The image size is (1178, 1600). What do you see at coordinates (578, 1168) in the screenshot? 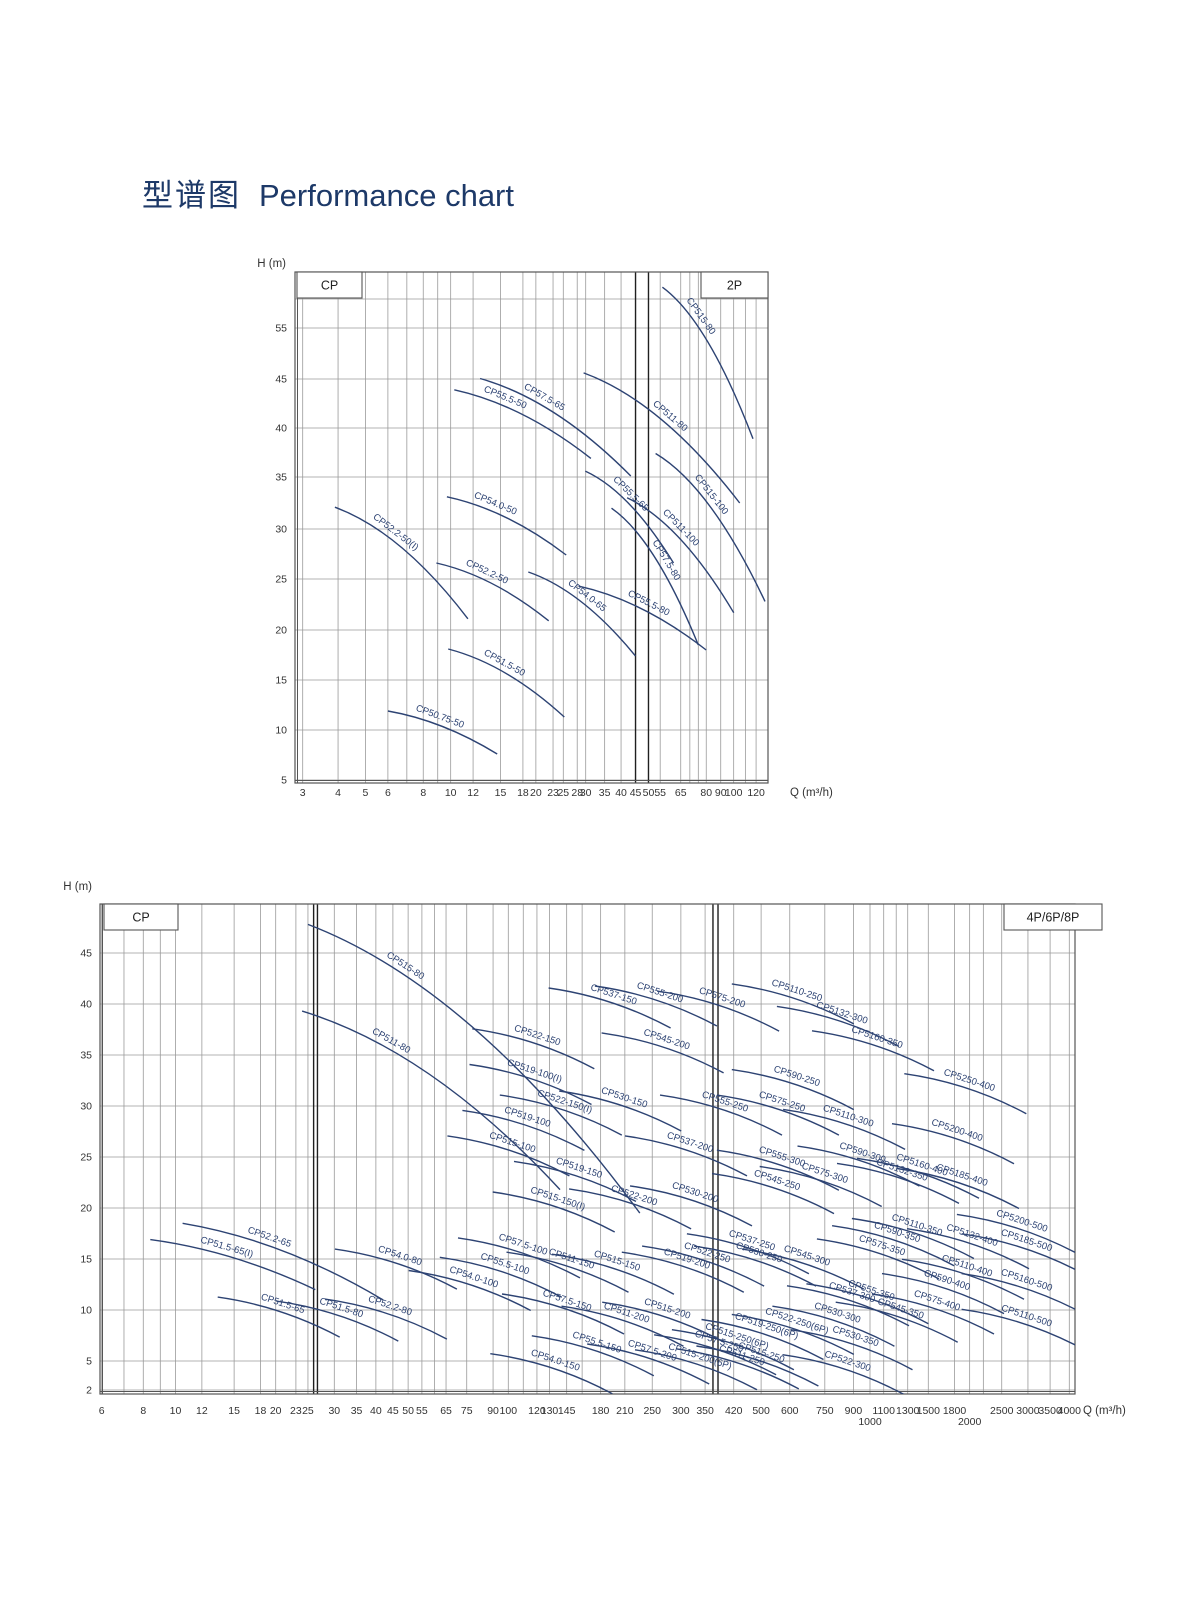
I see `curve-label-CP519-150: CP519-150` at bounding box center [578, 1168].